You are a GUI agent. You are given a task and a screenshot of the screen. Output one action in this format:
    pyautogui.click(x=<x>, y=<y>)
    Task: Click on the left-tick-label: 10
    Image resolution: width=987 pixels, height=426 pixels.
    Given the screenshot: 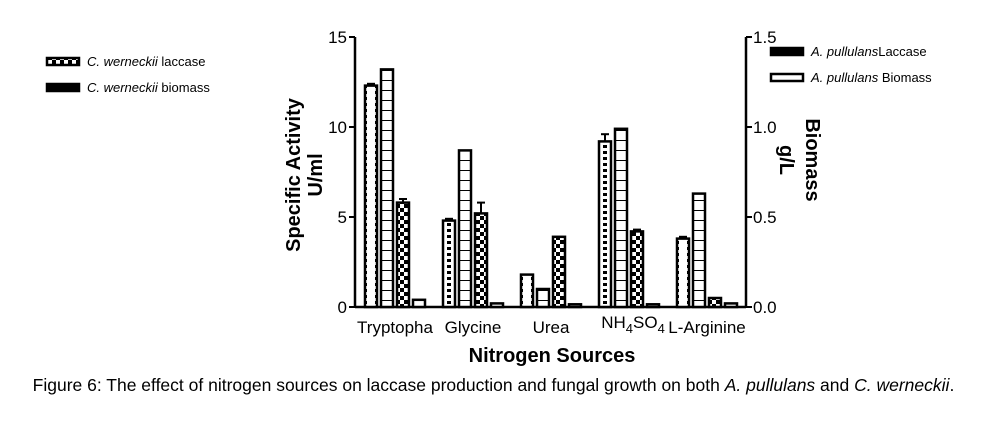 What is the action you would take?
    pyautogui.click(x=337, y=127)
    